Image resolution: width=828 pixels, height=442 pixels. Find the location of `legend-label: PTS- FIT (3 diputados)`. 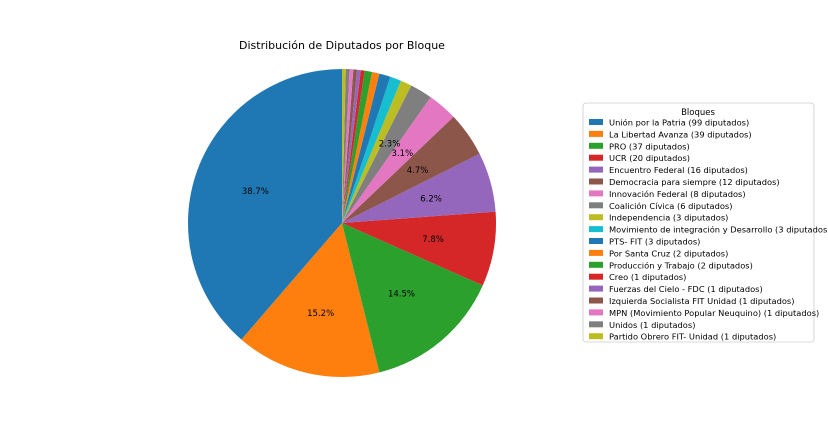

legend-label: PTS- FIT (3 diputados) is located at coordinates (654, 242).